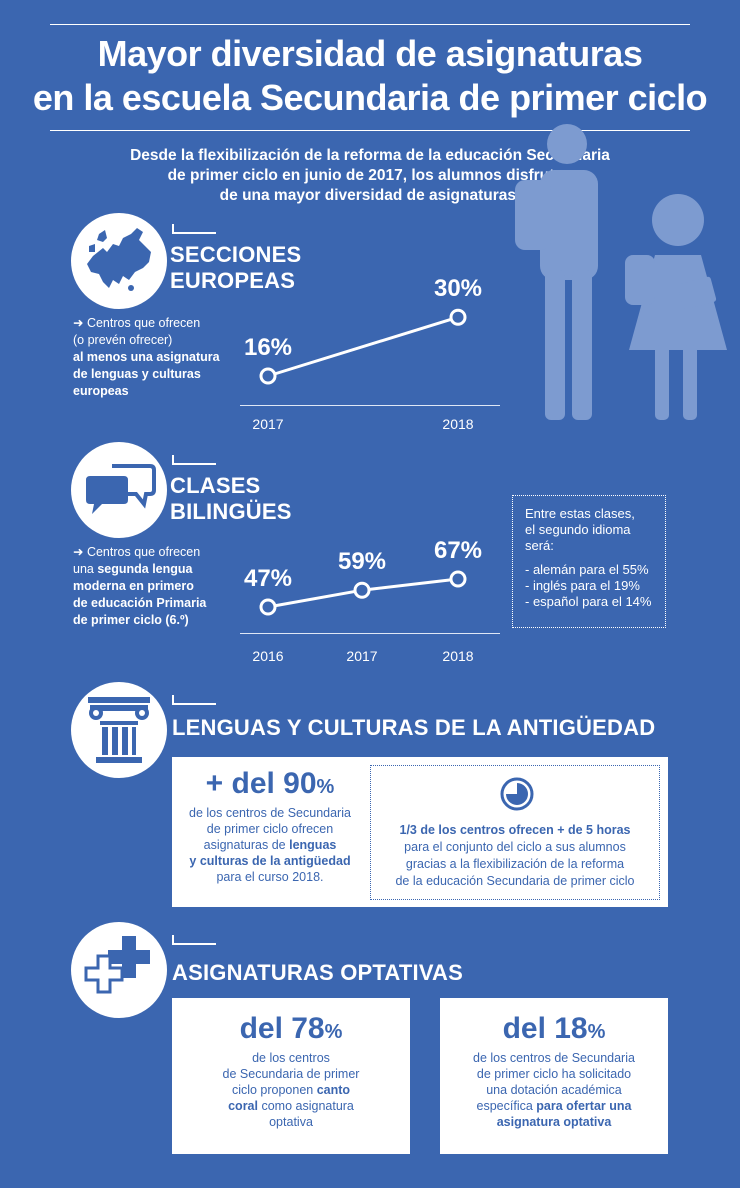 The width and height of the screenshot is (740, 1188). What do you see at coordinates (173, 700) in the screenshot?
I see `antiguedad-heading-tick` at bounding box center [173, 700].